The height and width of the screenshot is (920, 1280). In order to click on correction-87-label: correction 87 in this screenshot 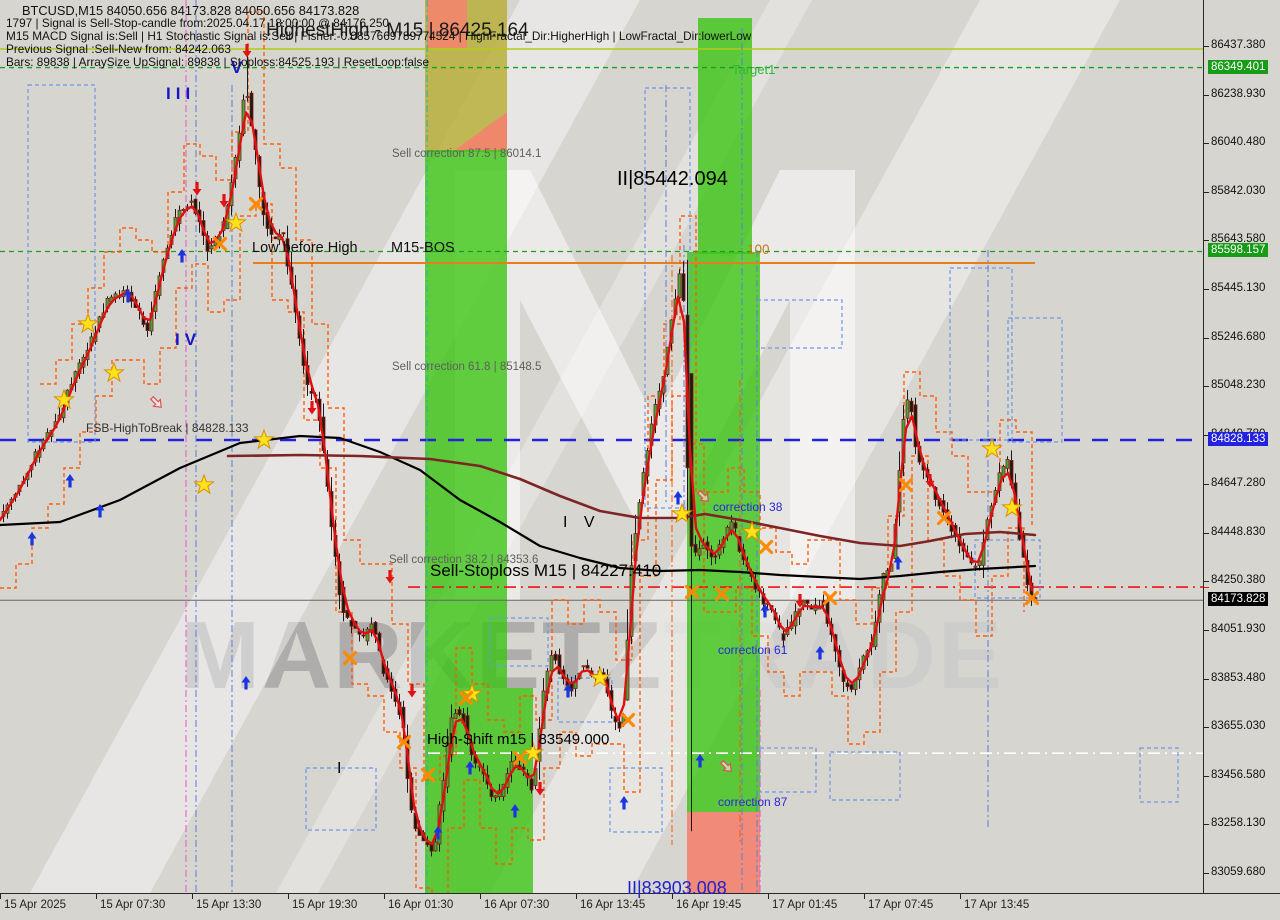, I will do `click(753, 802)`.